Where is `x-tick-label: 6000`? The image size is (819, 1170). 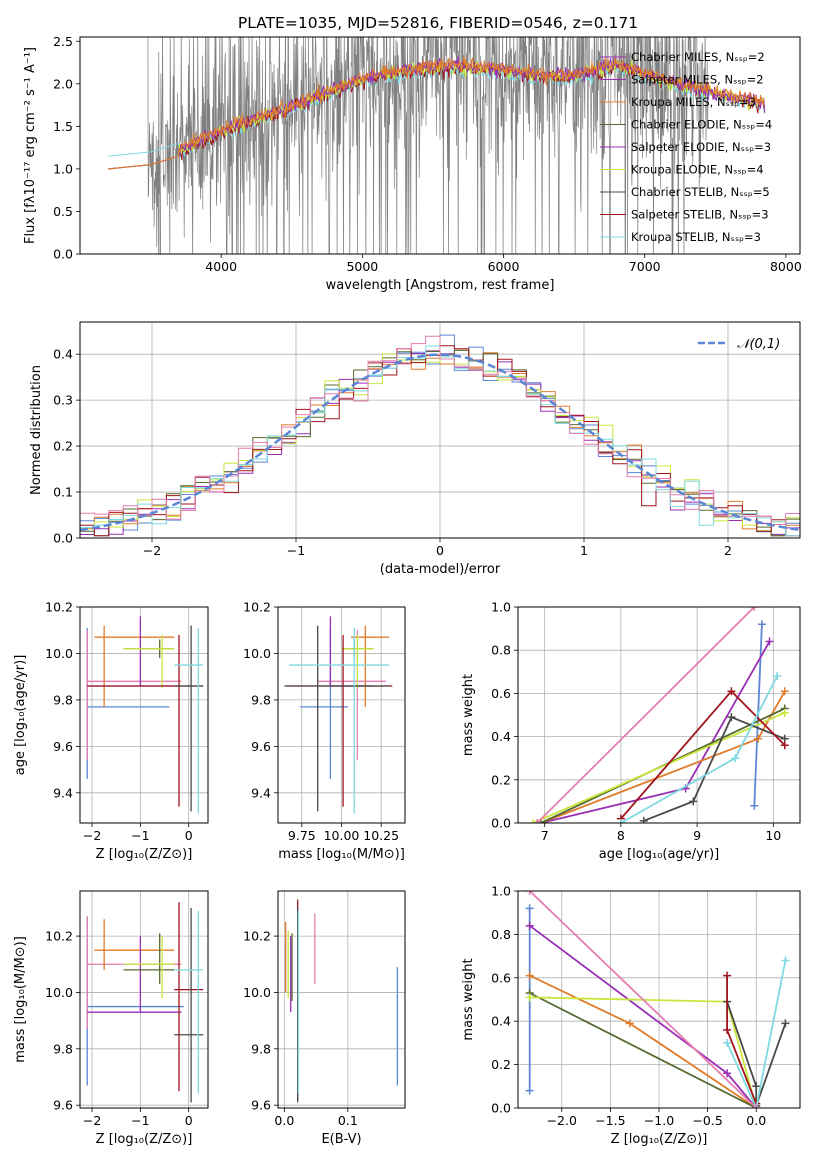 x-tick-label: 6000 is located at coordinates (504, 266).